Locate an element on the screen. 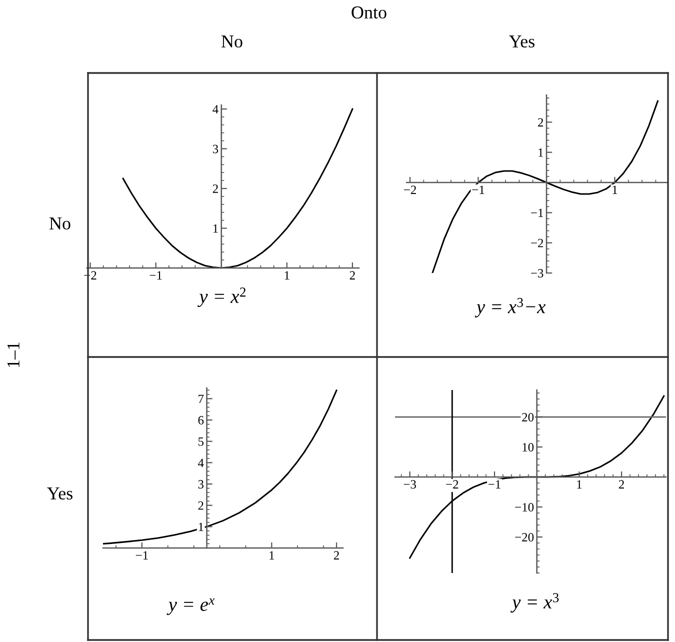  y-tick-label: −10 is located at coordinates (524, 507).